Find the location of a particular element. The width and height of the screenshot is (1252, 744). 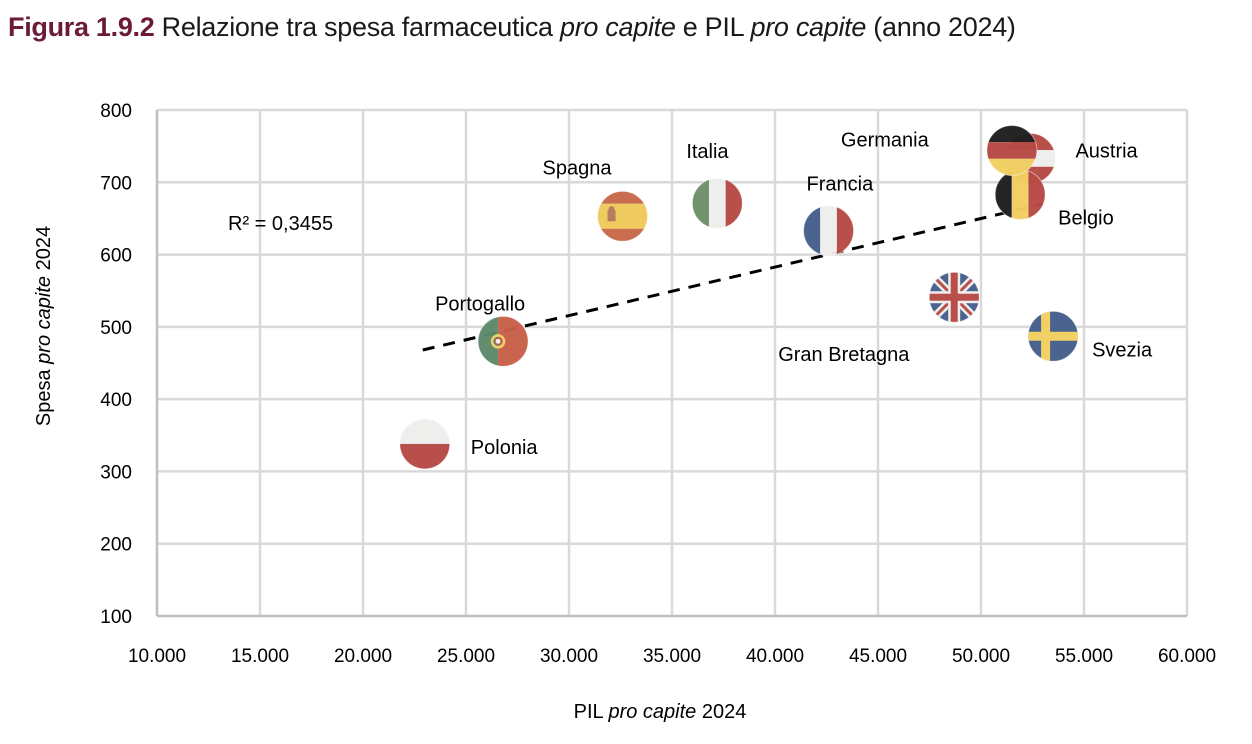

germany-flag-icon is located at coordinates (1012, 150).